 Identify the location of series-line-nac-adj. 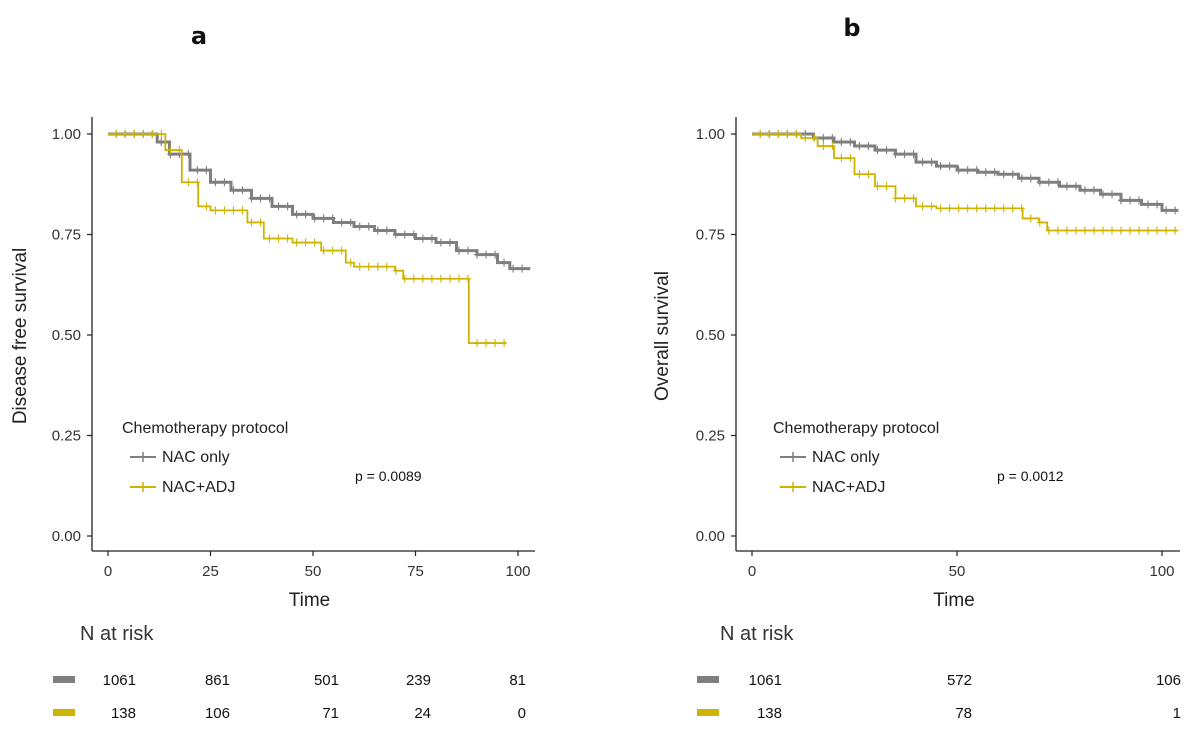
(307, 238).